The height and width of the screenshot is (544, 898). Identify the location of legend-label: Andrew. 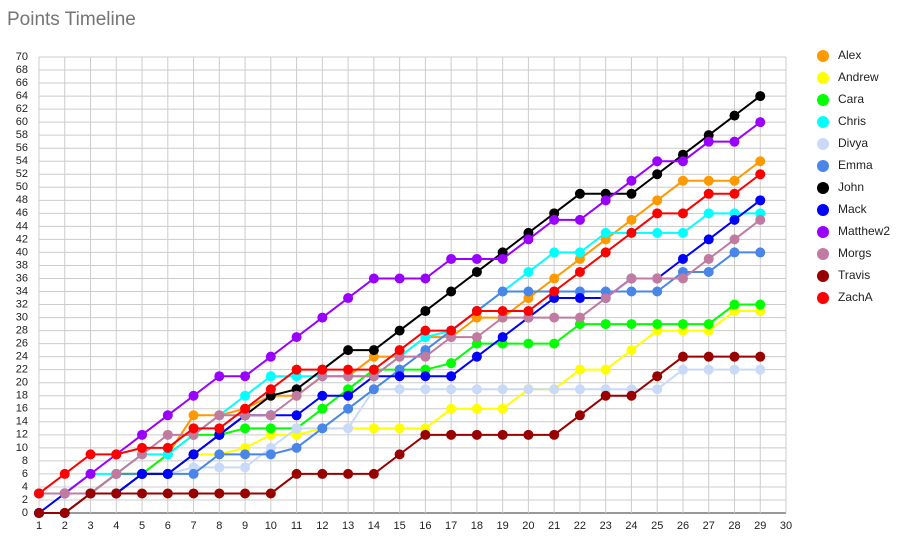
(858, 77).